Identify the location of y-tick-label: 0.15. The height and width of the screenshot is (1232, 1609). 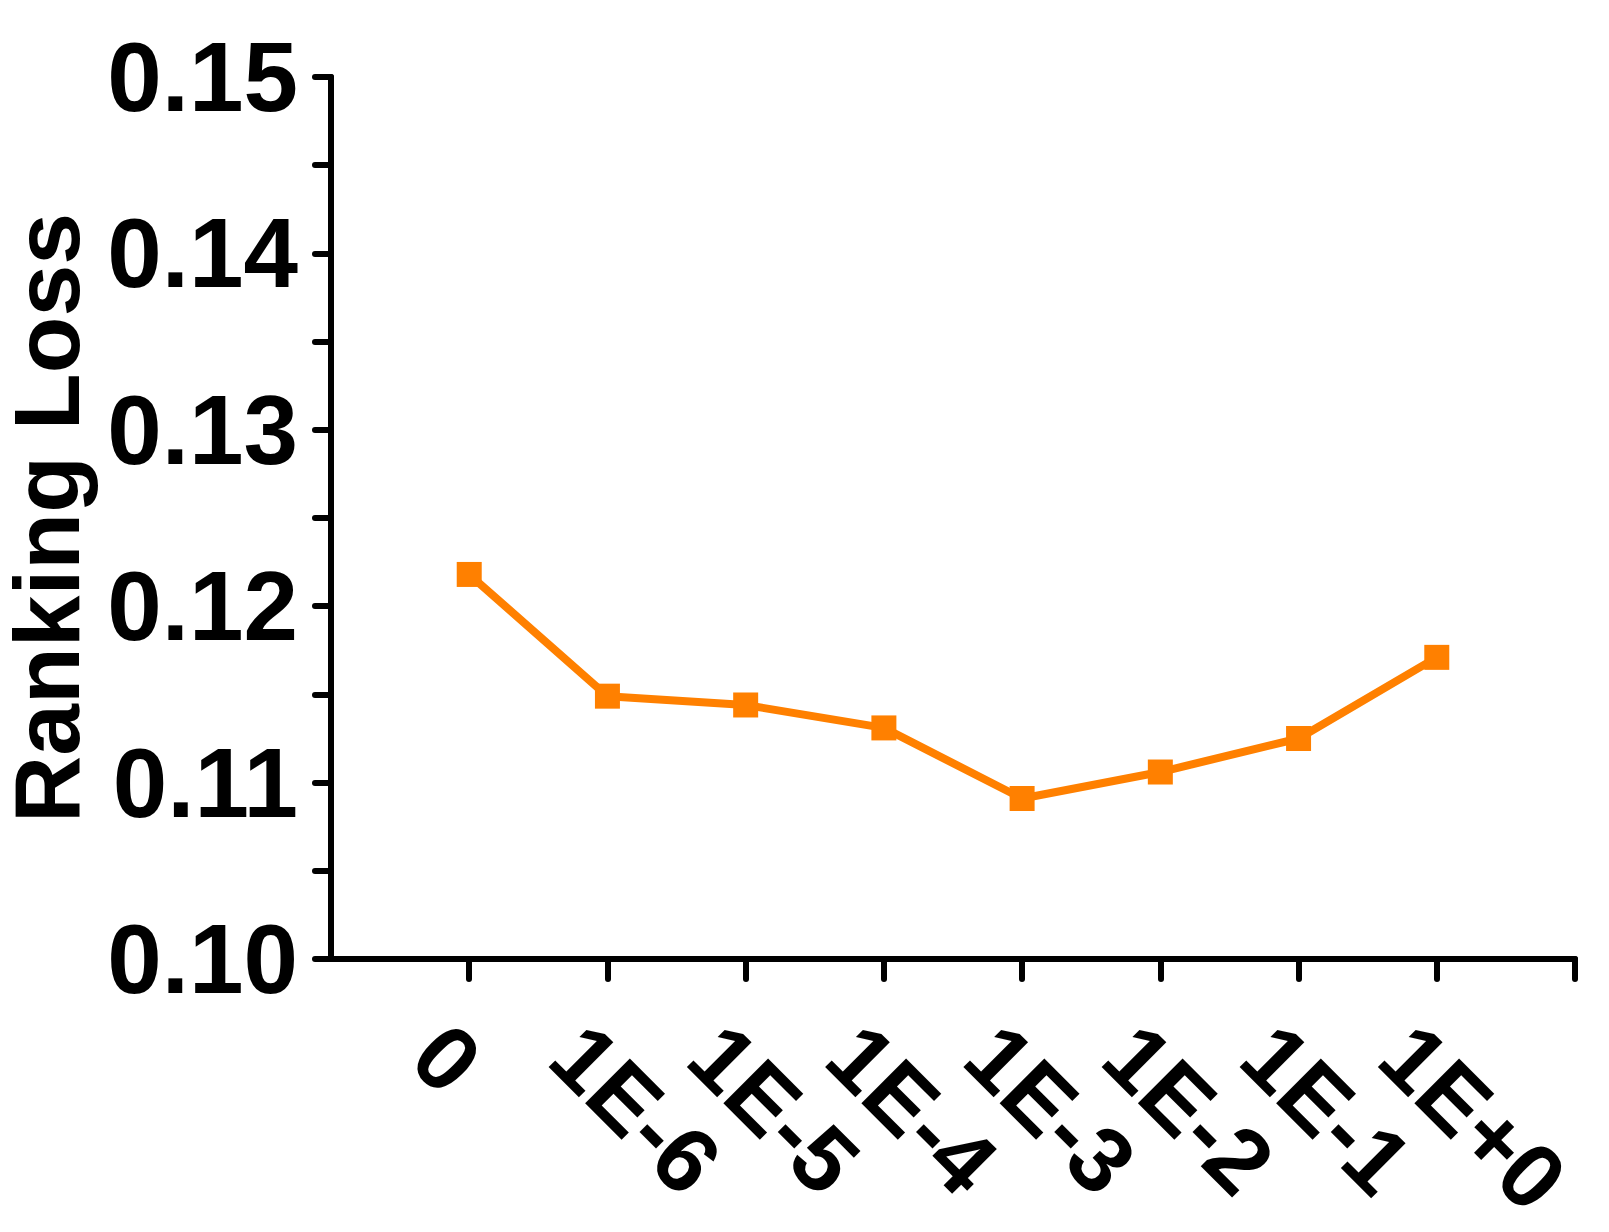
(202, 77).